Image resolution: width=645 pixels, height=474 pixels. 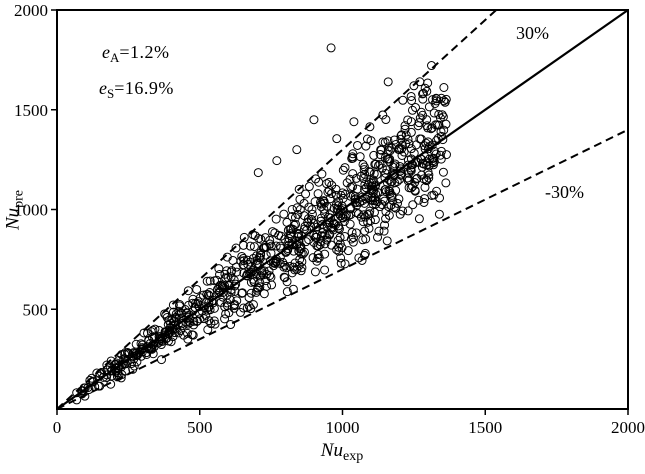 I want to click on x-tick-label: 1000, so click(x=343, y=427).